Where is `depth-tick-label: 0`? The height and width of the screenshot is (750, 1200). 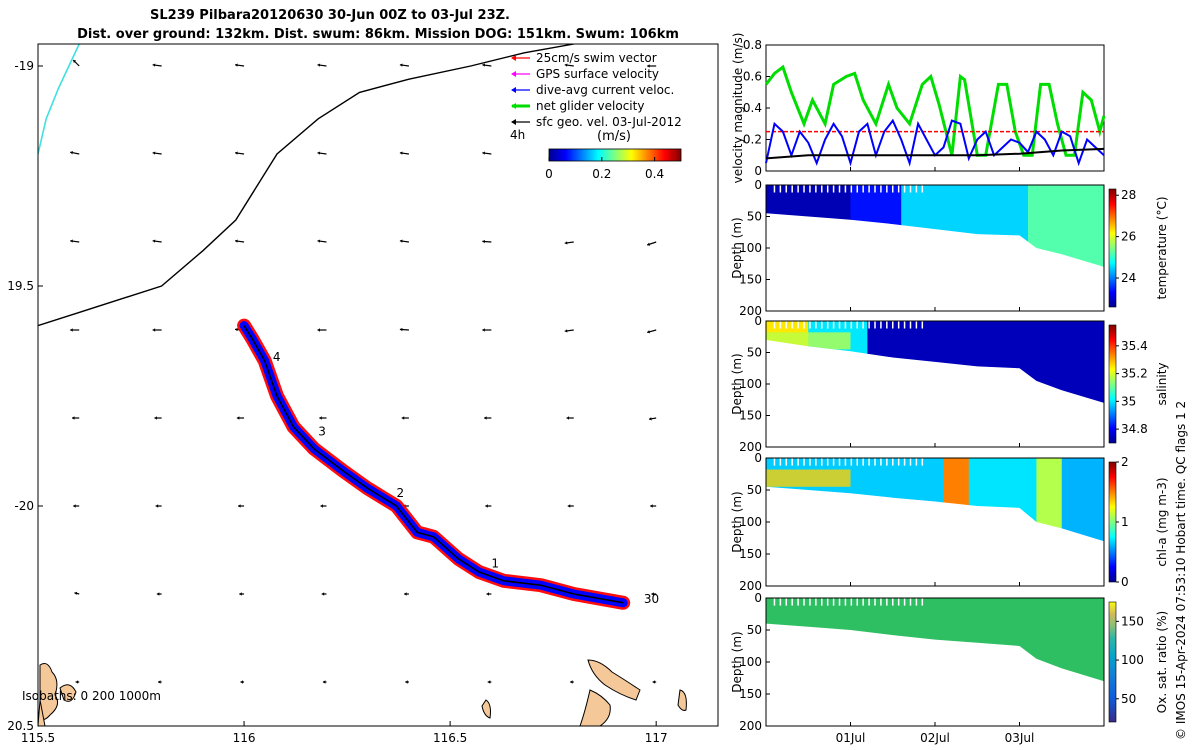
depth-tick-label: 0 is located at coordinates (758, 458).